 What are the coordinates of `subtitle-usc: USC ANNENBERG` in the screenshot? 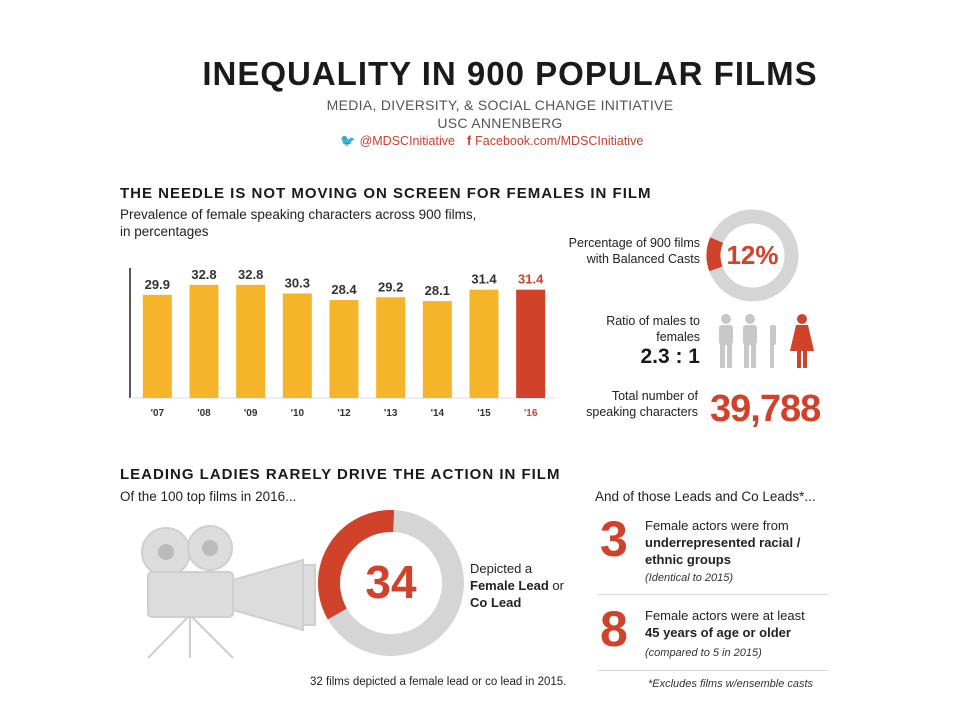 It's located at (500, 123).